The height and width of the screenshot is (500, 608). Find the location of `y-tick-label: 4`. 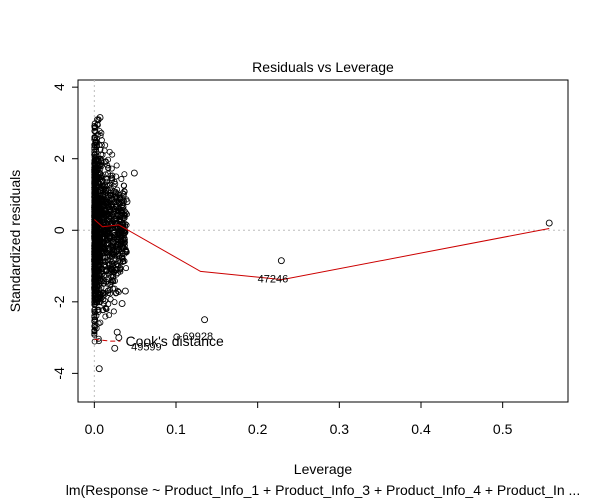

y-tick-label: 4 is located at coordinates (59, 87).